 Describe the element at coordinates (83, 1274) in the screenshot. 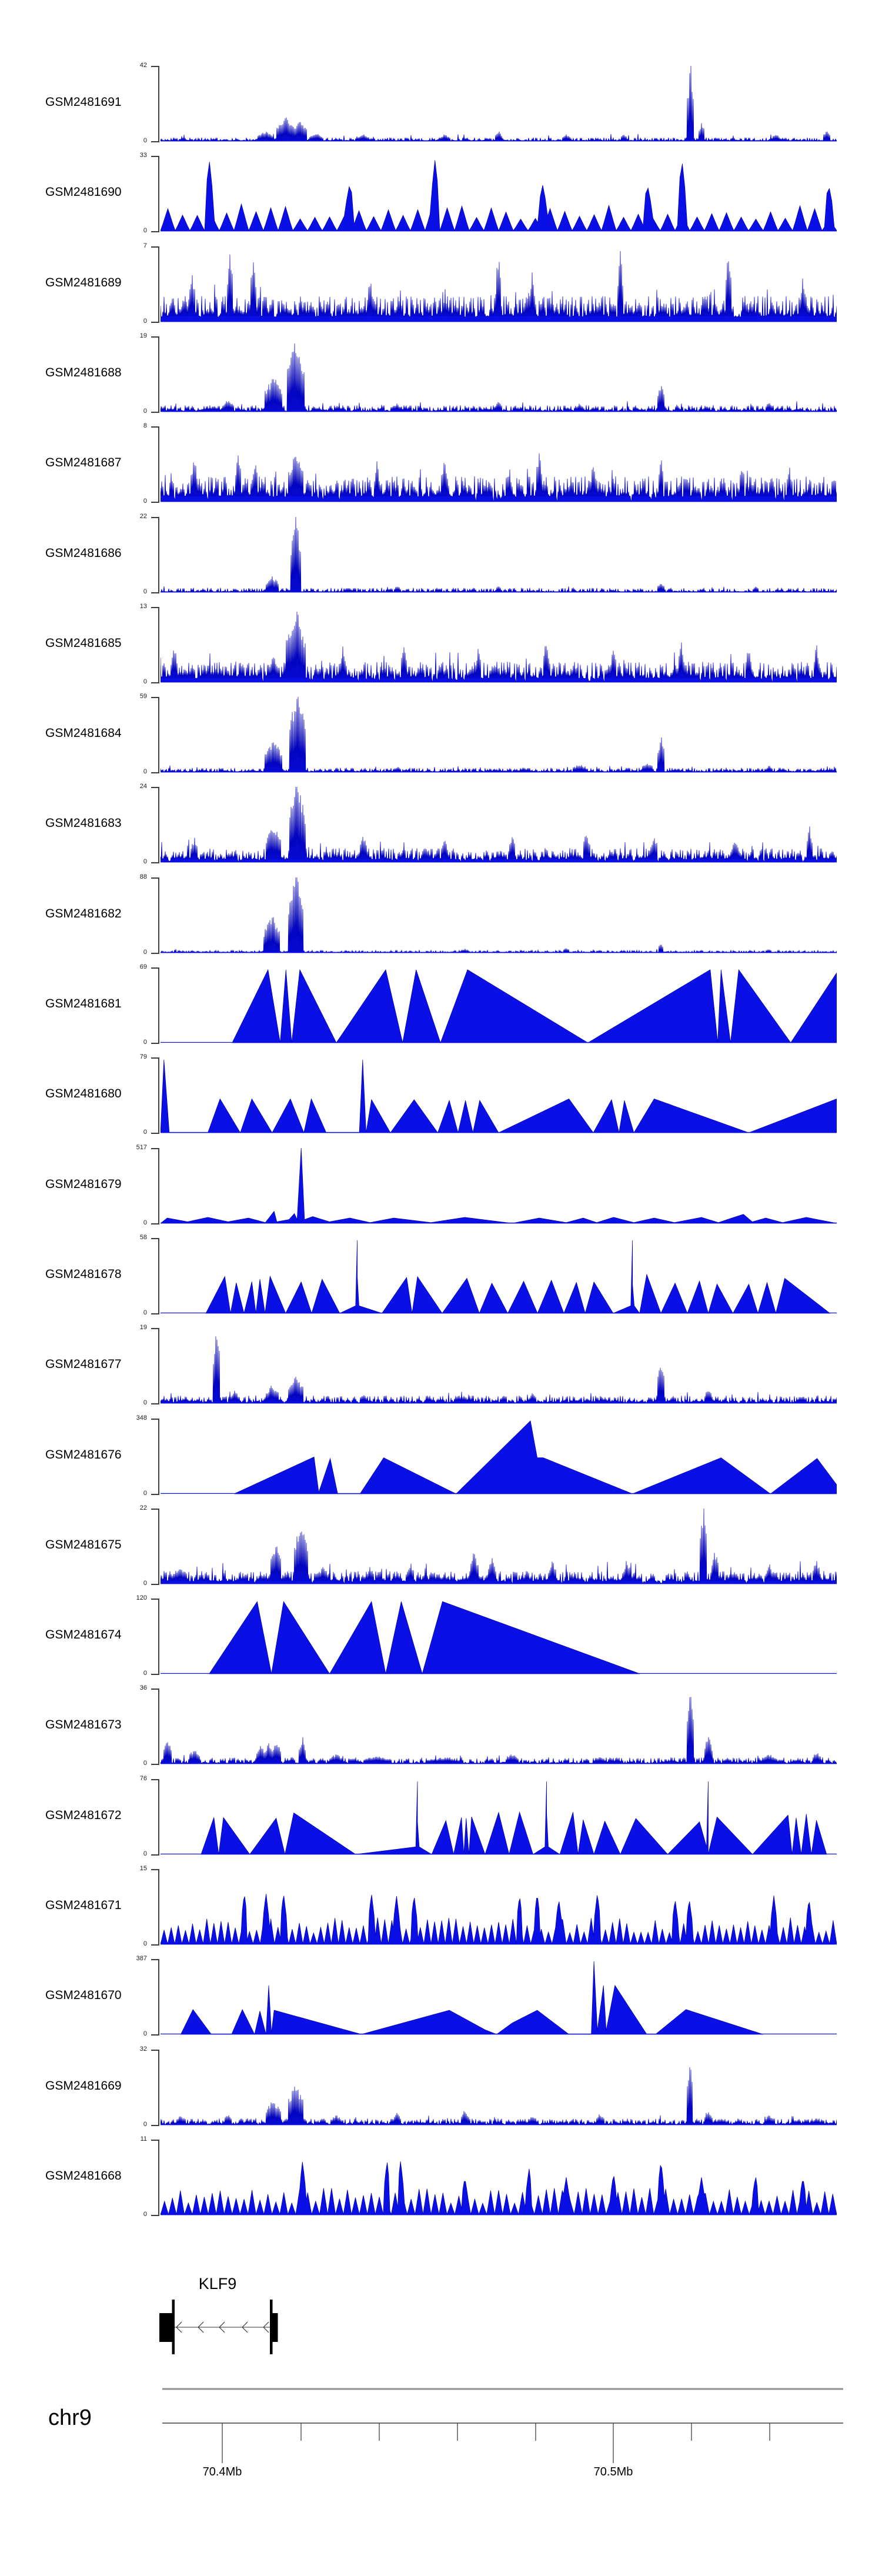

I see `track-label: GSM2481678` at that location.